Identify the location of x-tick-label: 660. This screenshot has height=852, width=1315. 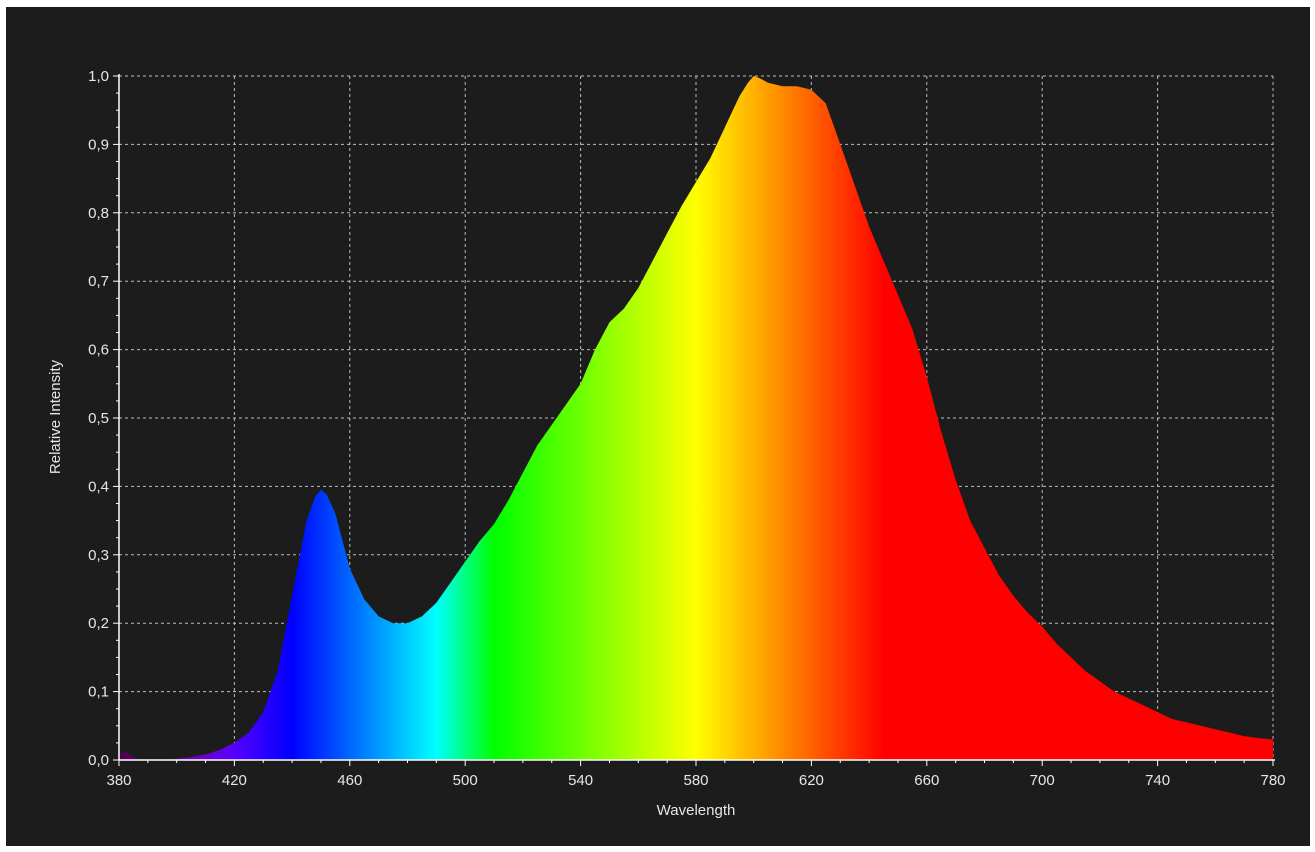
(926, 780).